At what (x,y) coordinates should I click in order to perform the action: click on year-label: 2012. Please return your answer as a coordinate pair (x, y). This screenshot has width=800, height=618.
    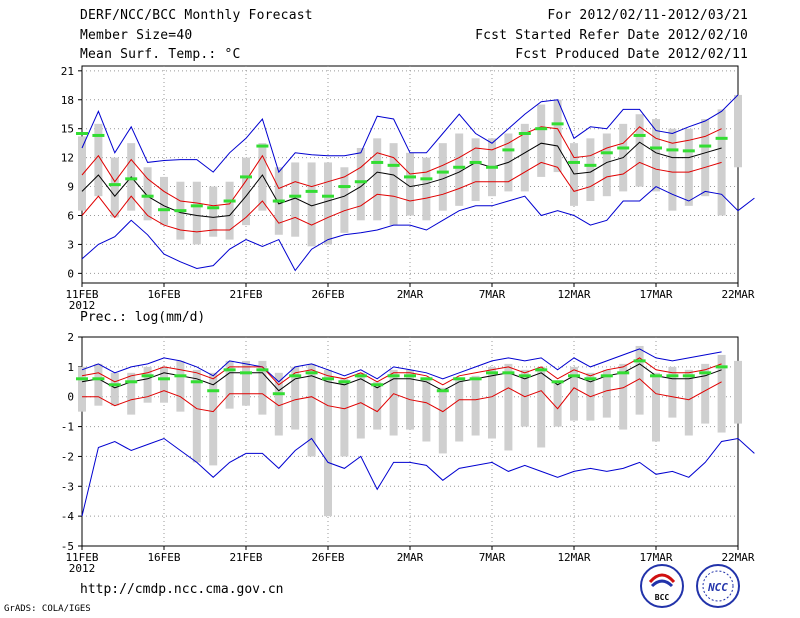
    Looking at the image, I should click on (82, 305).